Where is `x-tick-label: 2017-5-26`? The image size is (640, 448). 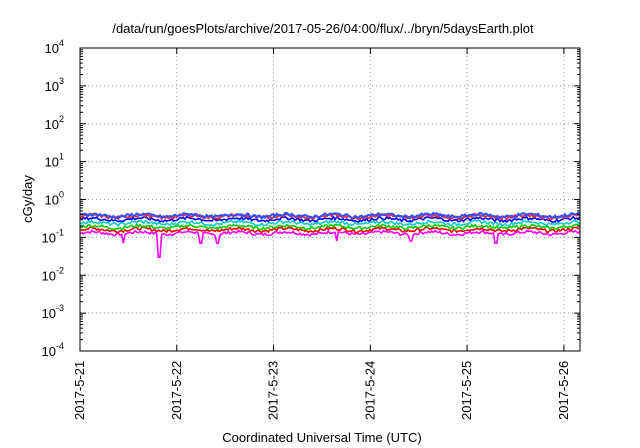
x-tick-label: 2017-5-26 is located at coordinates (563, 390).